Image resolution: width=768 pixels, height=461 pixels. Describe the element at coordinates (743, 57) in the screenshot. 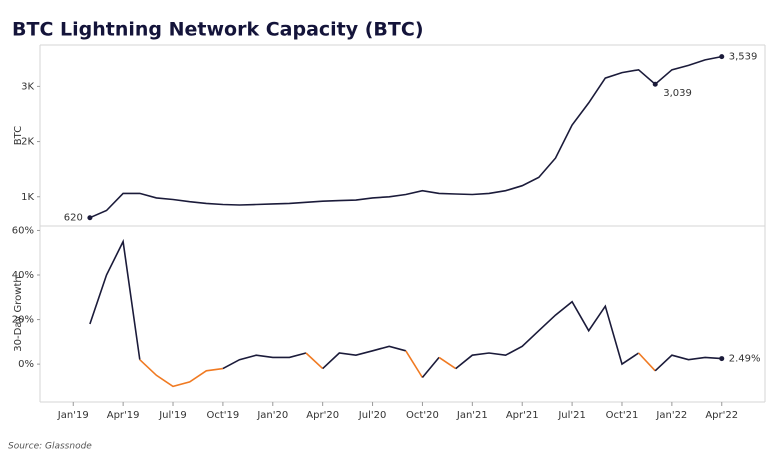

I see `data-label: 3,539` at that location.